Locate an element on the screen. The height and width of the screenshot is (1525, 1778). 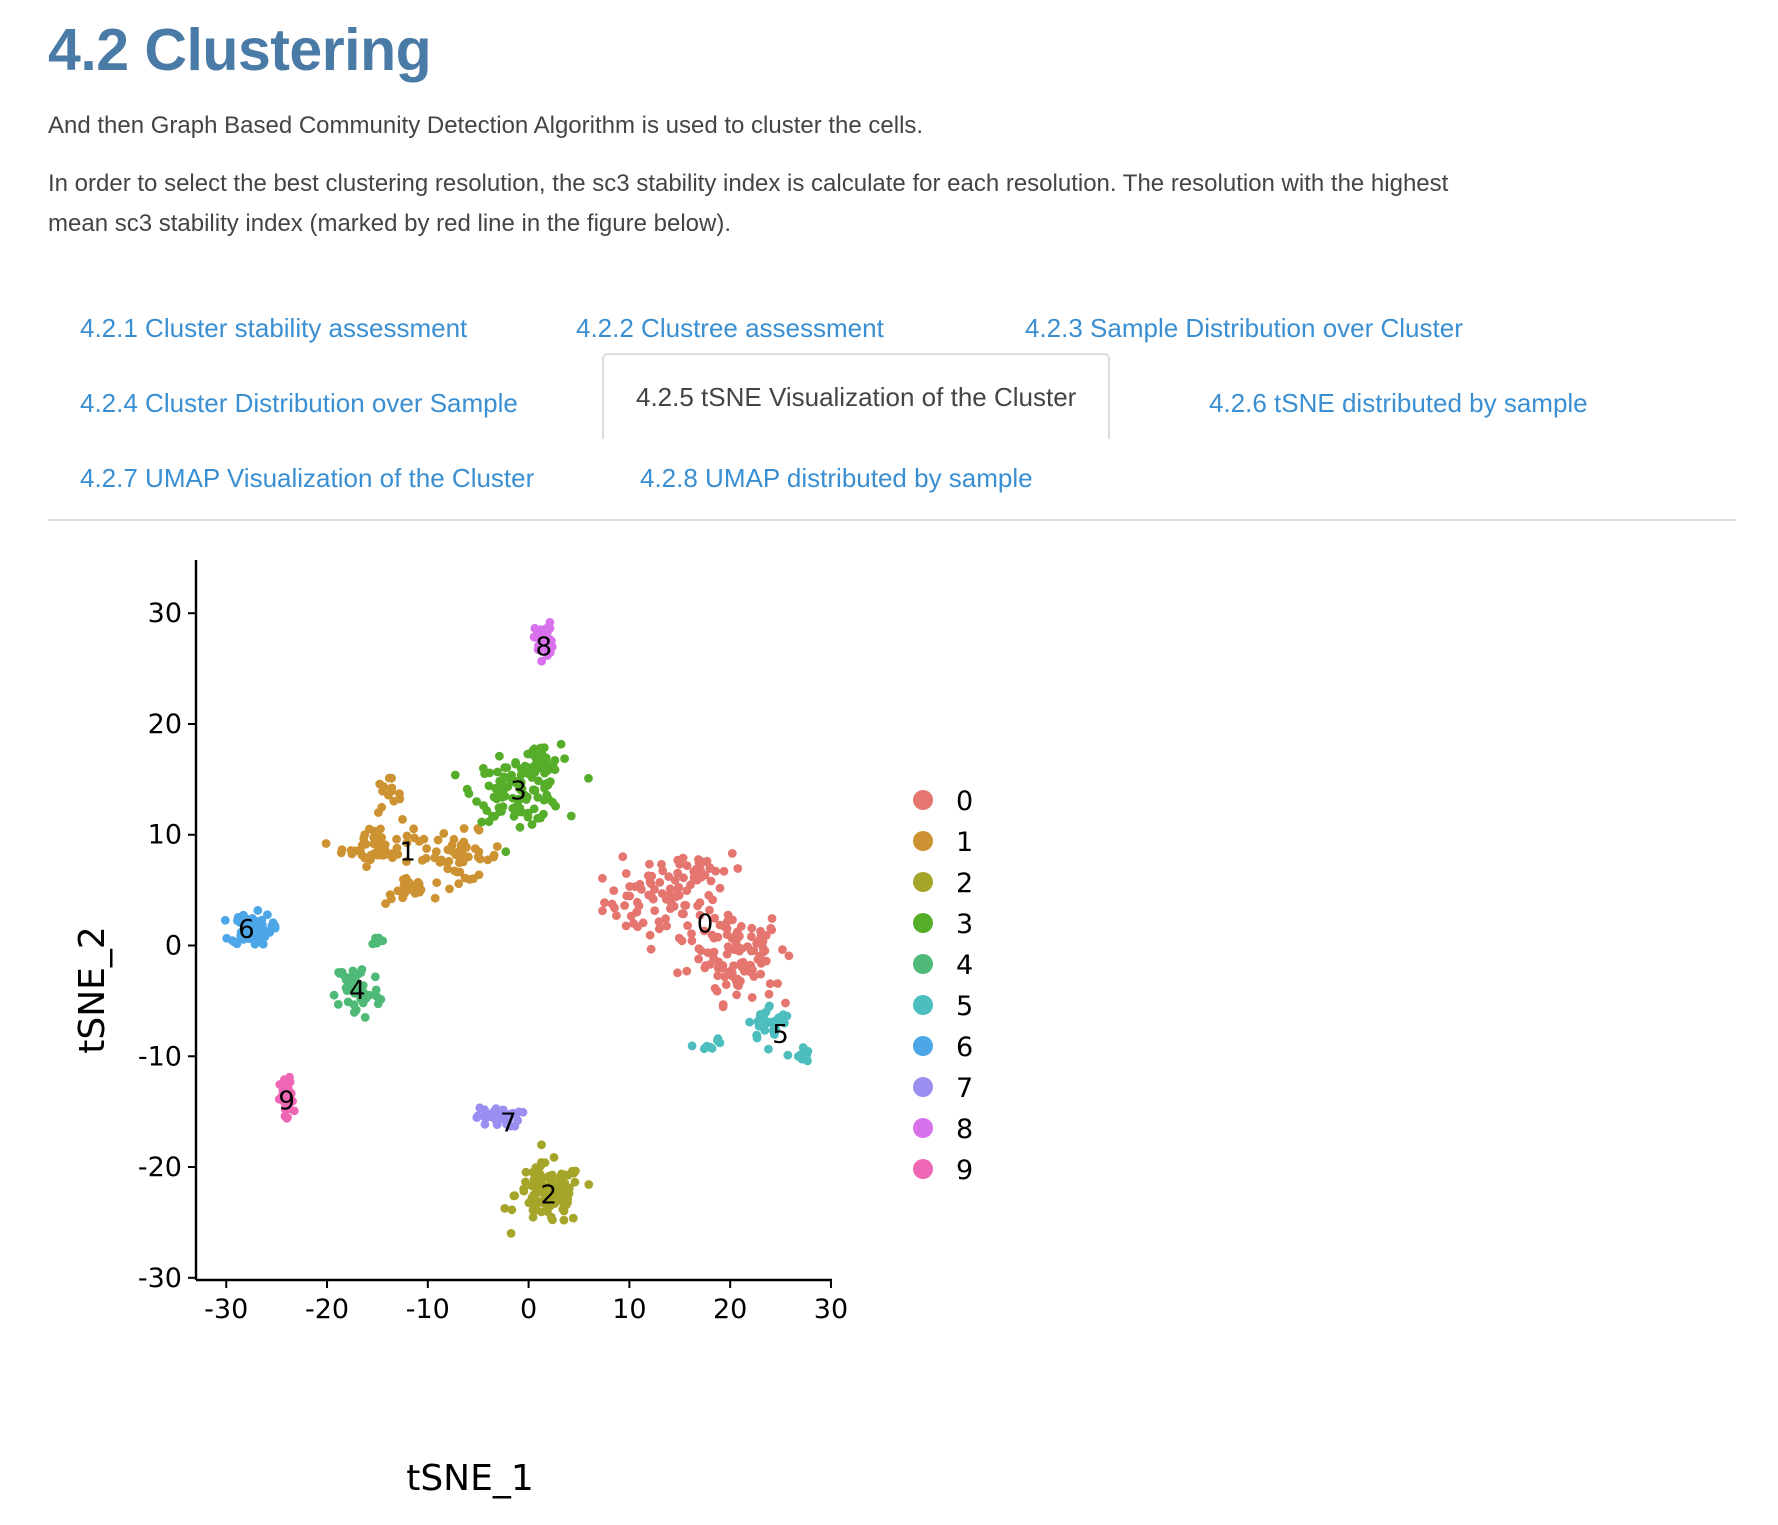
tab-umap-sample: 4.2.8 UMAP distributed by sample is located at coordinates (836, 478).